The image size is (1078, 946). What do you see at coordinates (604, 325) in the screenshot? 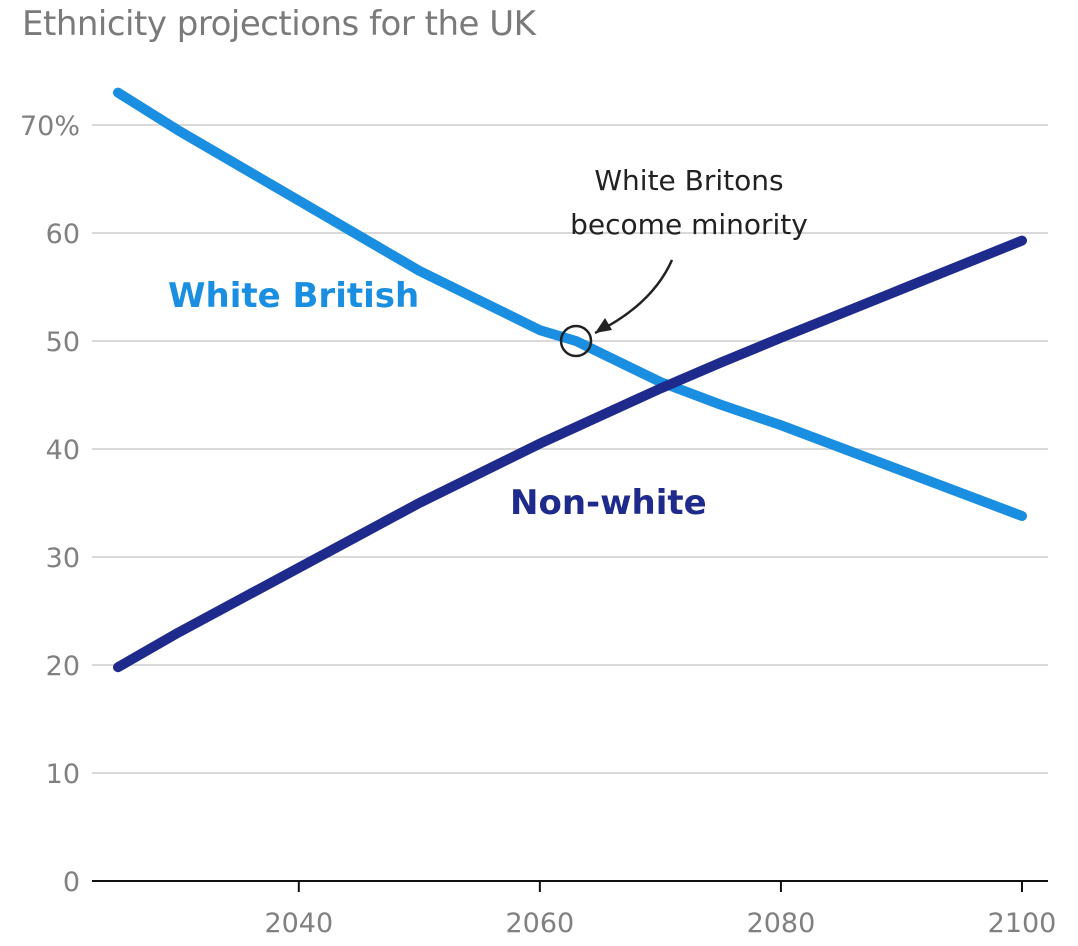
I see `annotation-arrowhead` at bounding box center [604, 325].